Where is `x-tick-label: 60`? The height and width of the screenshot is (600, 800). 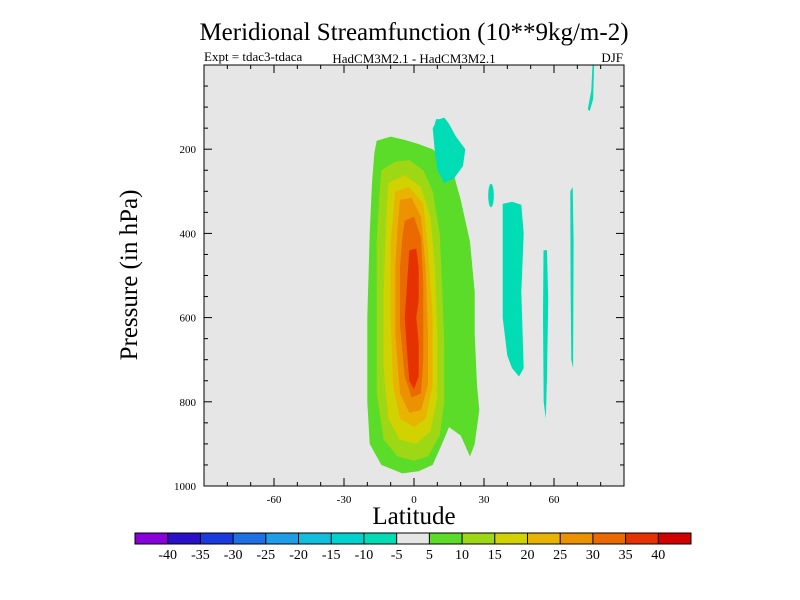
x-tick-label: 60 is located at coordinates (555, 500).